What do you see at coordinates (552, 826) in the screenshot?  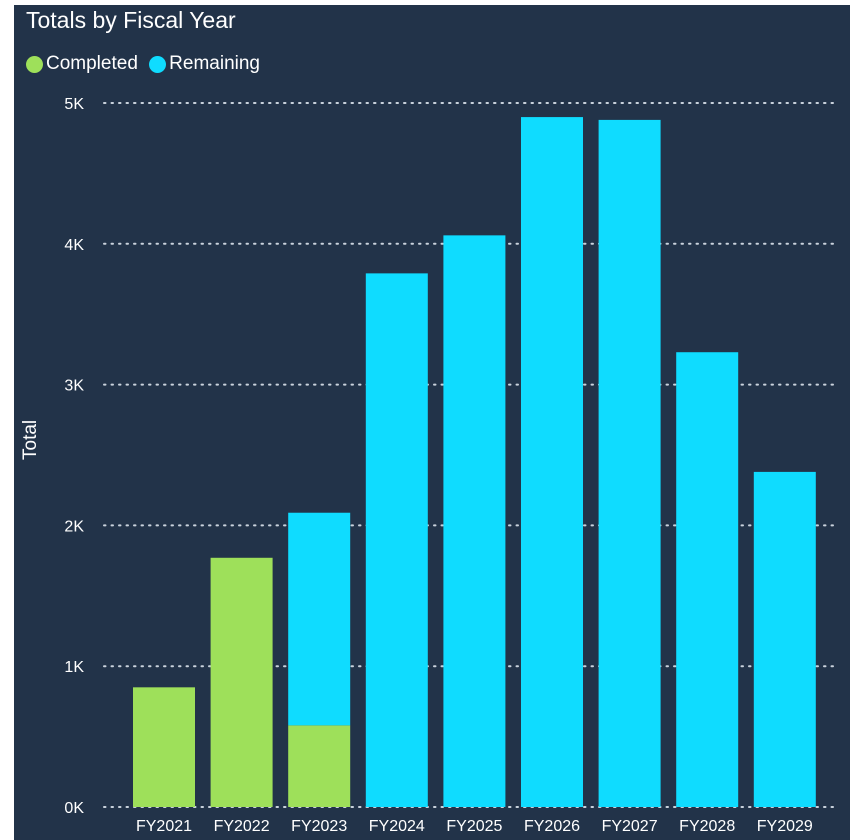 I see `x-tick-label: FY2026` at bounding box center [552, 826].